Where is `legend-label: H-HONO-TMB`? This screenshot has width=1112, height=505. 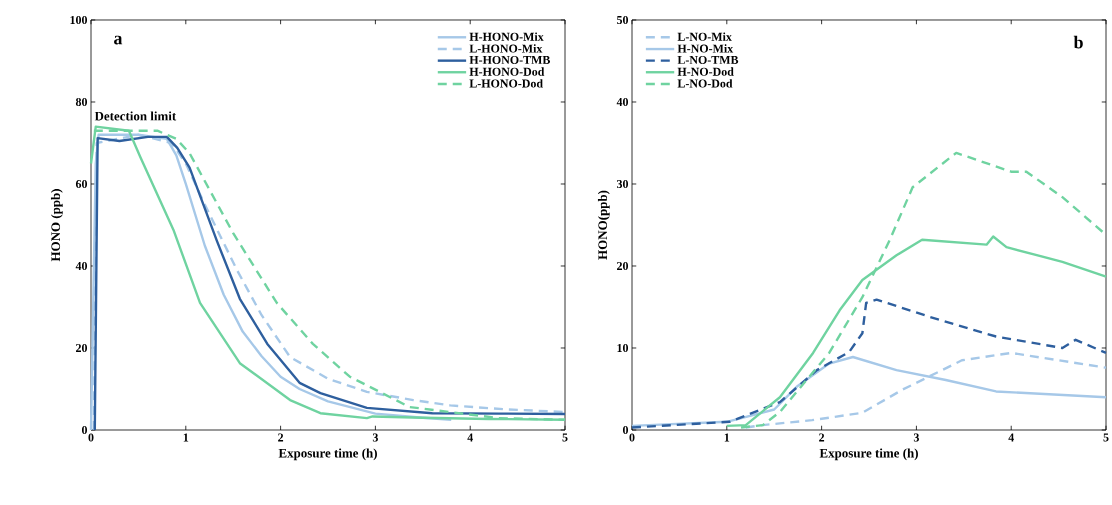 legend-label: H-HONO-TMB is located at coordinates (510, 59).